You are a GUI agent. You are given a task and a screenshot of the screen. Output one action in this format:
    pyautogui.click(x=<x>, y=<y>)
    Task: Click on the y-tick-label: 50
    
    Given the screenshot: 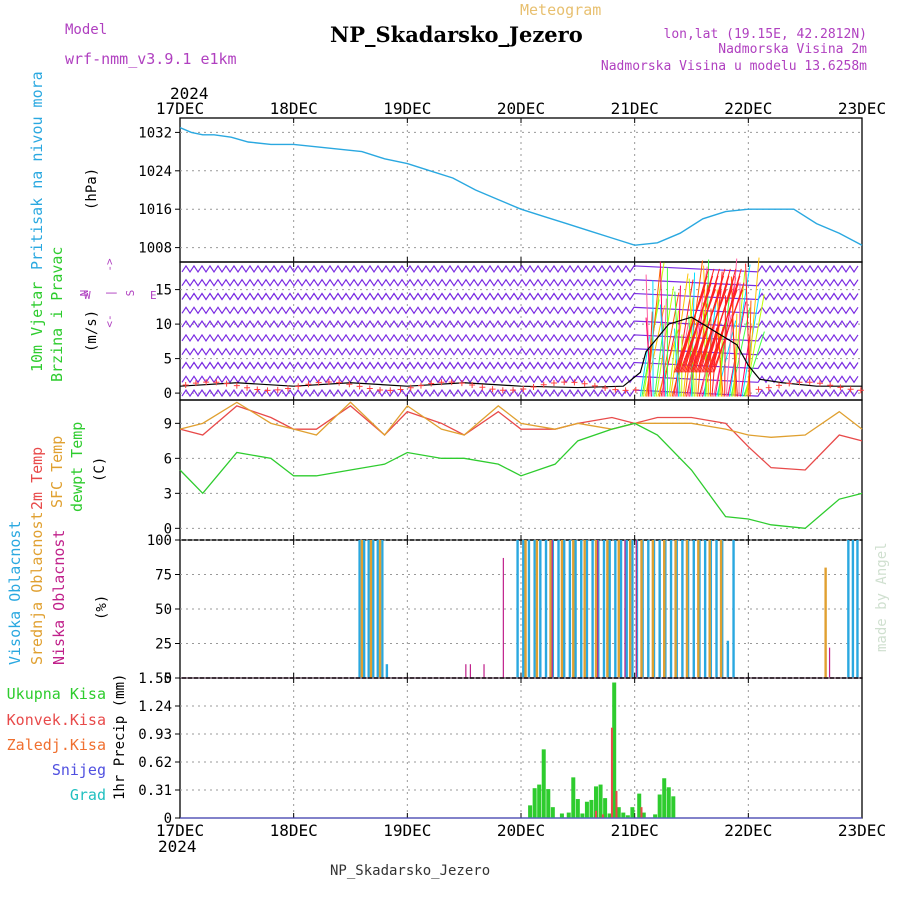 What is the action you would take?
    pyautogui.click(x=163, y=610)
    